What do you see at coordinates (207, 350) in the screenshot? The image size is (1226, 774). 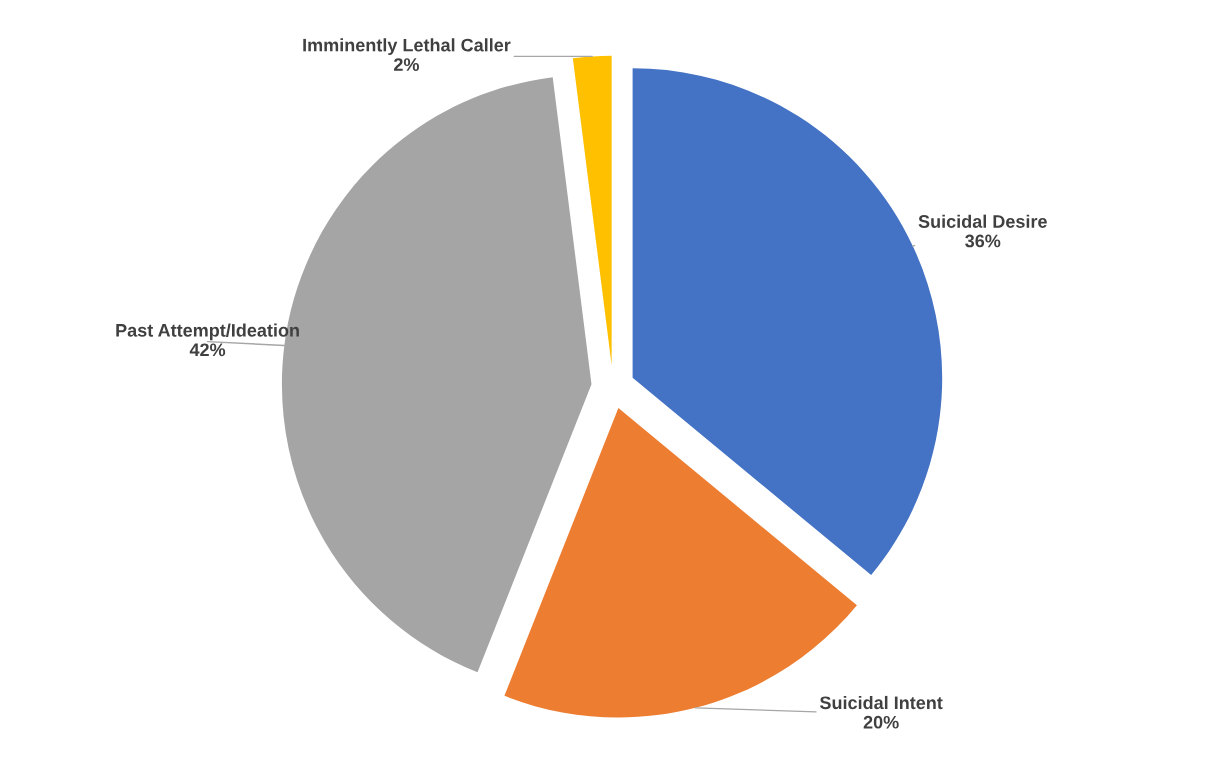 I see `data-label: 42%` at bounding box center [207, 350].